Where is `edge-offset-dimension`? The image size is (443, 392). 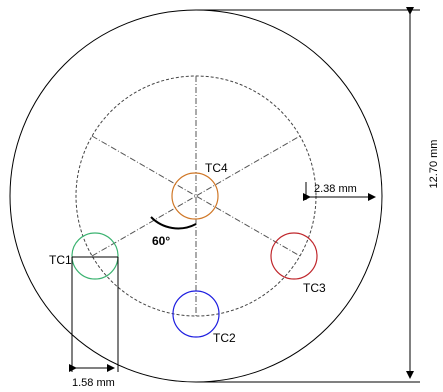
edge-offset-dimension is located at coordinates (339, 191).